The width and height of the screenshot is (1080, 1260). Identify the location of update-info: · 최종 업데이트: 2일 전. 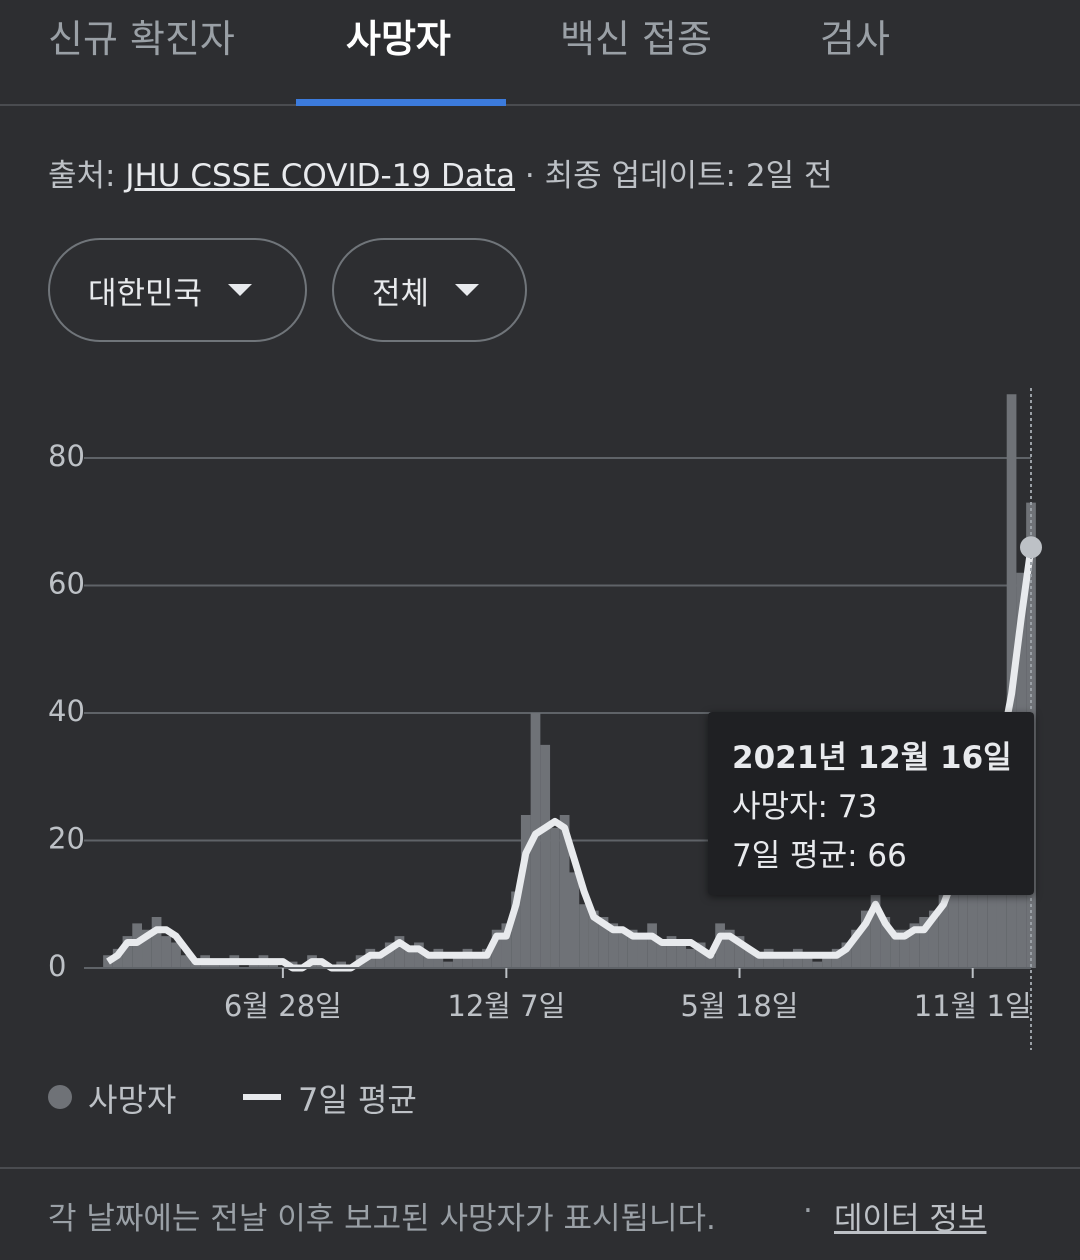
(678, 176).